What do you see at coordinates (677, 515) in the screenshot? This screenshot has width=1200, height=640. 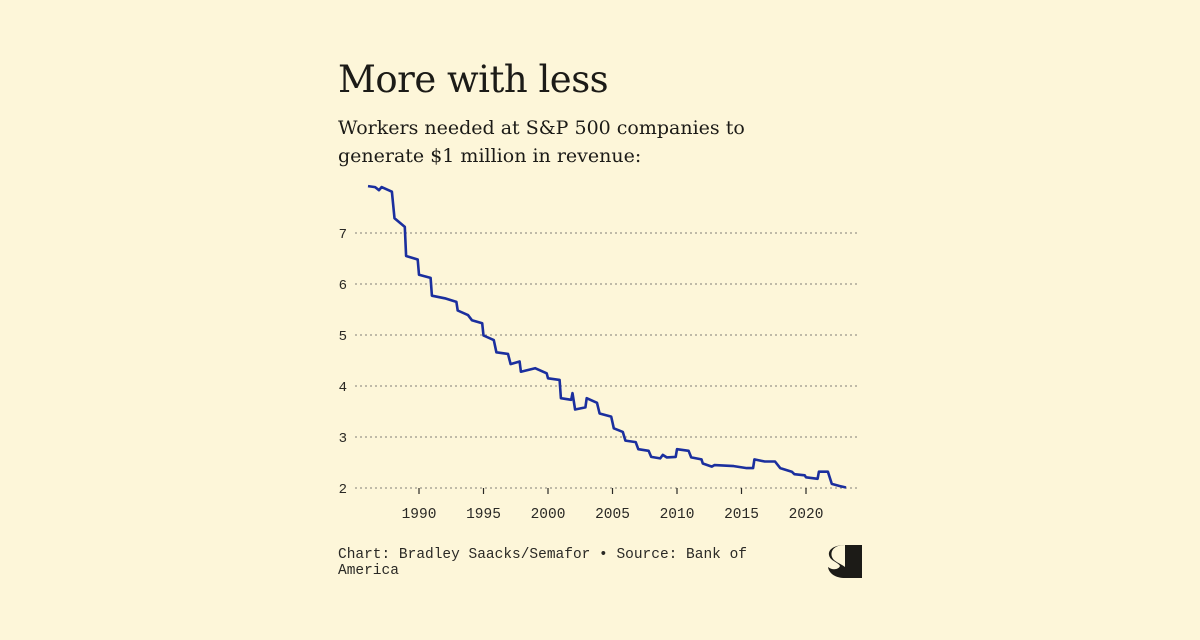 I see `x-tick-label: 2010` at bounding box center [677, 515].